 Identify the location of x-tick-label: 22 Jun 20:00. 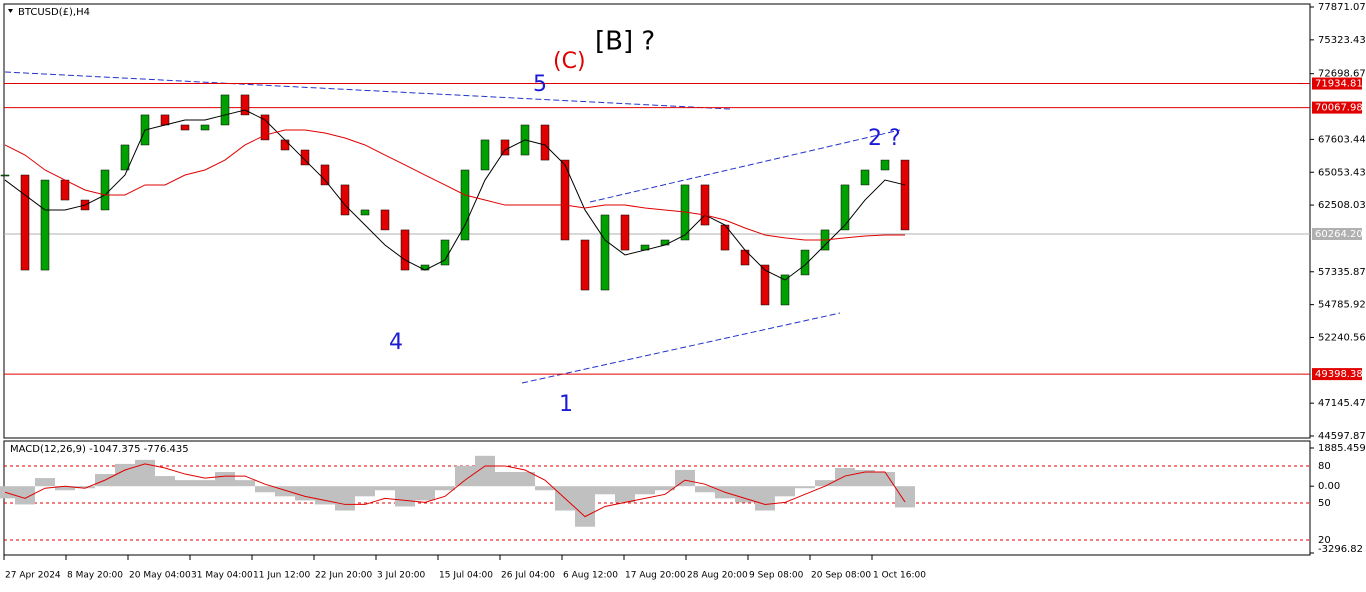
(343, 576).